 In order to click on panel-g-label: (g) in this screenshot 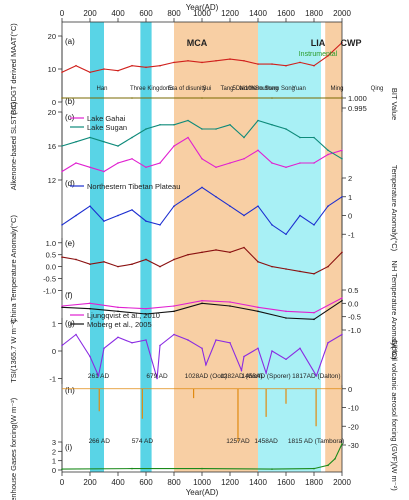, I will do `click(70, 323)`.